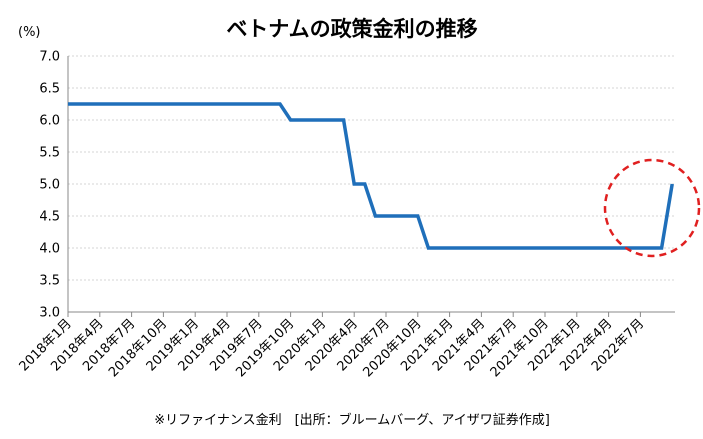 This screenshot has width=703, height=439. Describe the element at coordinates (352, 420) in the screenshot. I see `footnote: ※リファイナンス金利 [出所：ブルームバーグ、アイザワ証券作成]` at that location.